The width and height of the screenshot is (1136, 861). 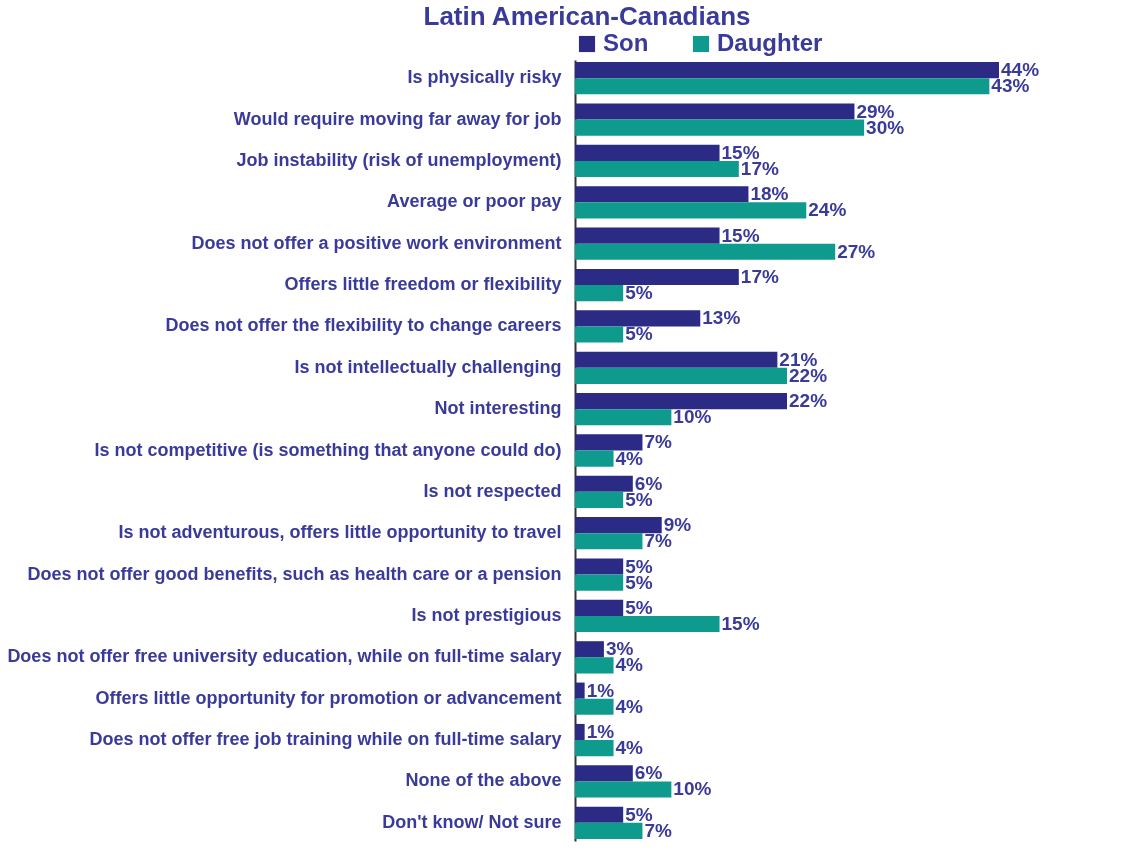 I want to click on y-tick-label: Does not offer good benefits, such as health care or a pension, so click(x=294, y=573).